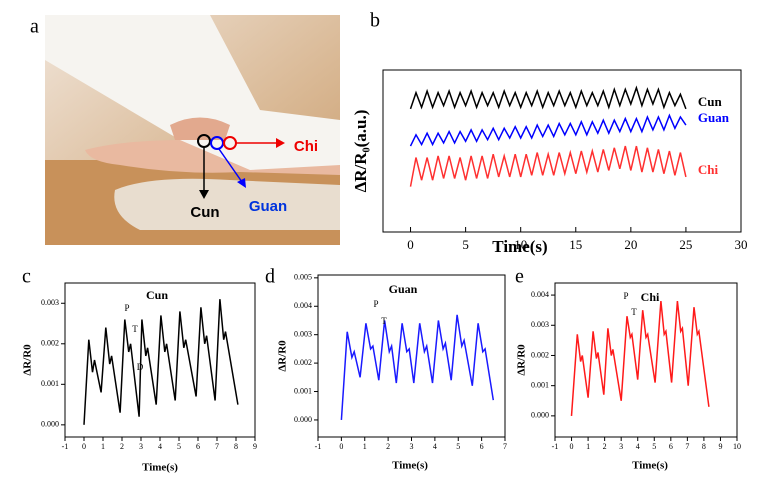 This screenshot has height=481, width=782. Describe the element at coordinates (204, 212) in the screenshot. I see `photo-label: Cun` at that location.